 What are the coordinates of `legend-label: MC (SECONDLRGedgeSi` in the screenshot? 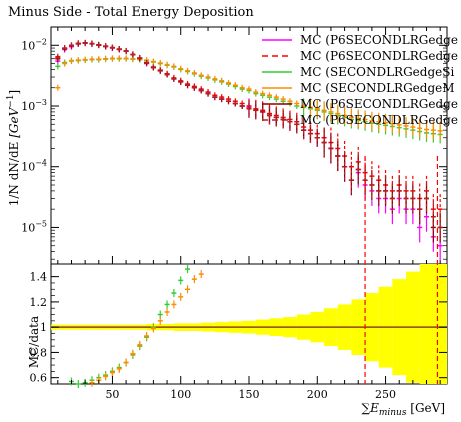 It's located at (377, 72).